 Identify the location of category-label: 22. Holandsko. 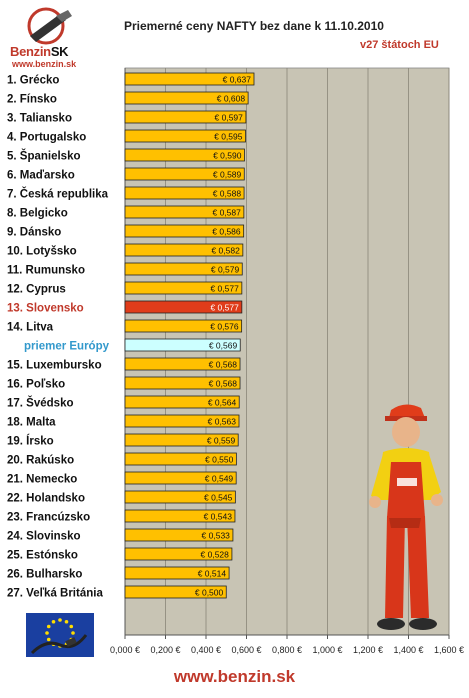
(46, 499).